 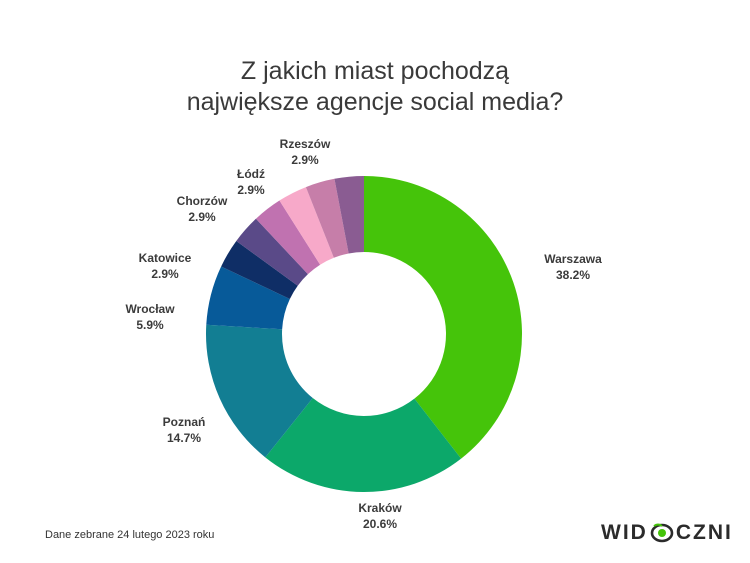 I want to click on slice-label-value-5: 2.9%, so click(x=202, y=217).